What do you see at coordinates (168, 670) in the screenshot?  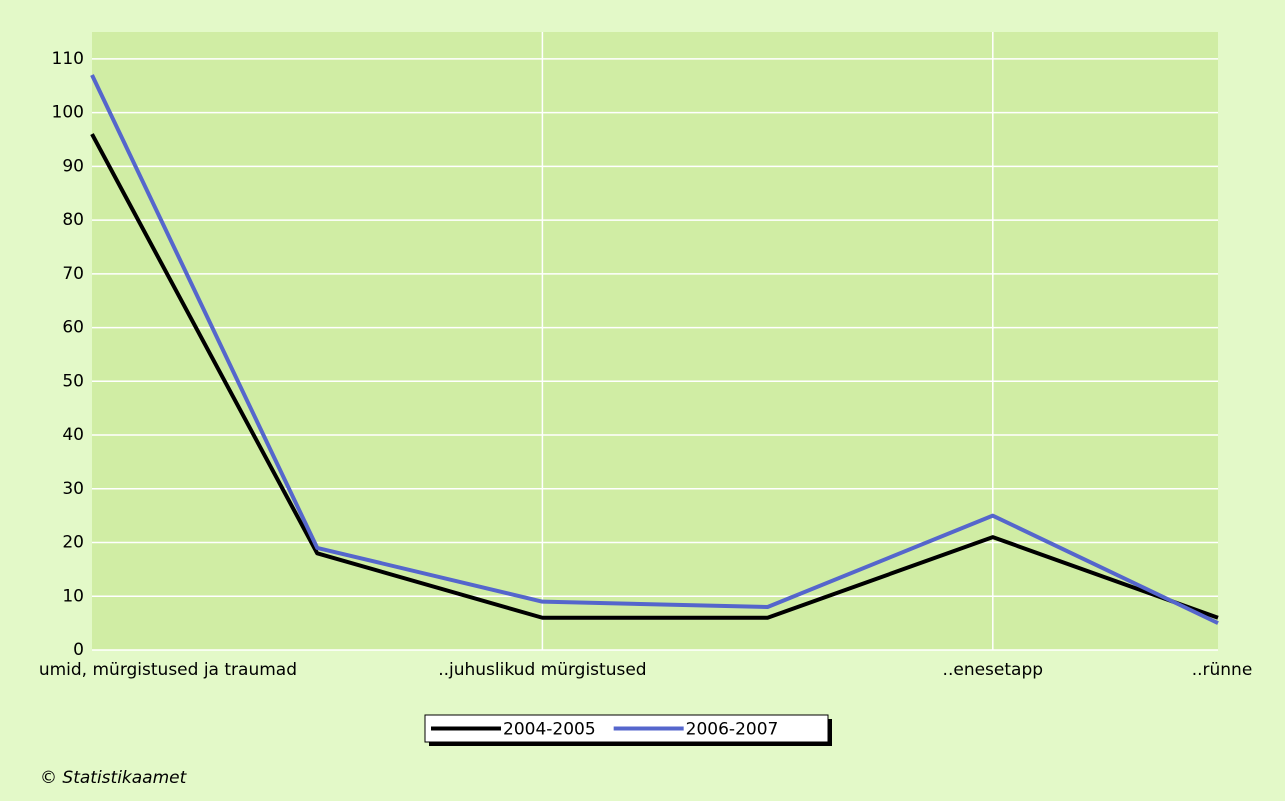 I see `x-tick-label: umid, mürgistused ja traumad` at bounding box center [168, 670].